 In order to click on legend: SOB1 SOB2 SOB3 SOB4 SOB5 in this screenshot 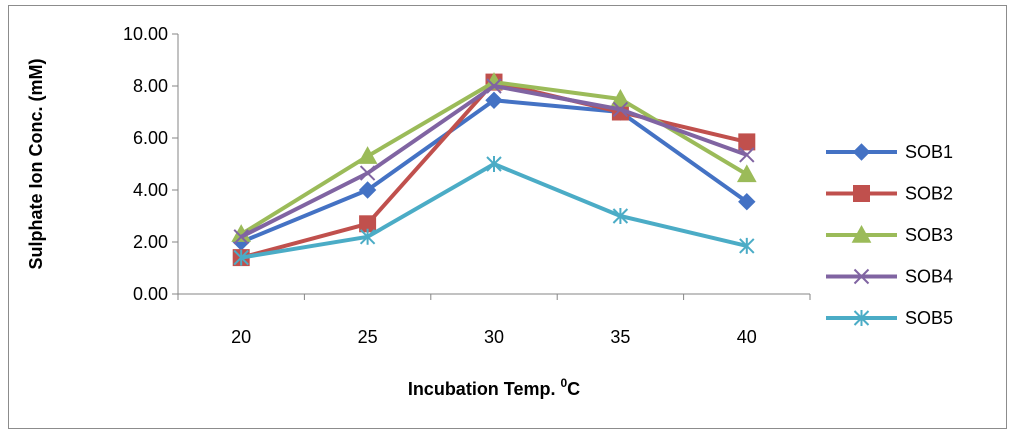, I will do `click(889, 235)`.